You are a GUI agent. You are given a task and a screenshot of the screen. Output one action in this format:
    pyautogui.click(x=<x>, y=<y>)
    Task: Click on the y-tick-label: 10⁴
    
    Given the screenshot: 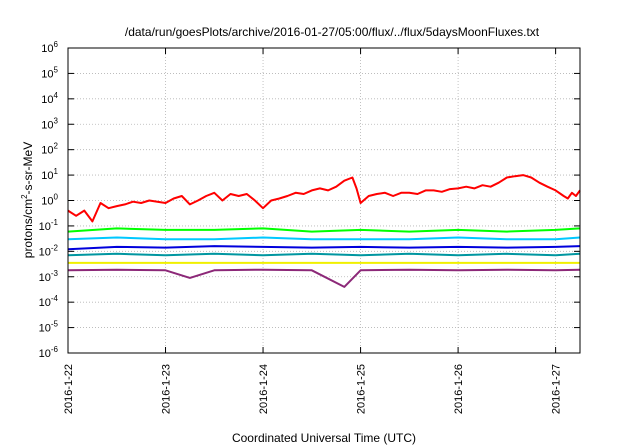 What is the action you would take?
    pyautogui.click(x=49, y=98)
    